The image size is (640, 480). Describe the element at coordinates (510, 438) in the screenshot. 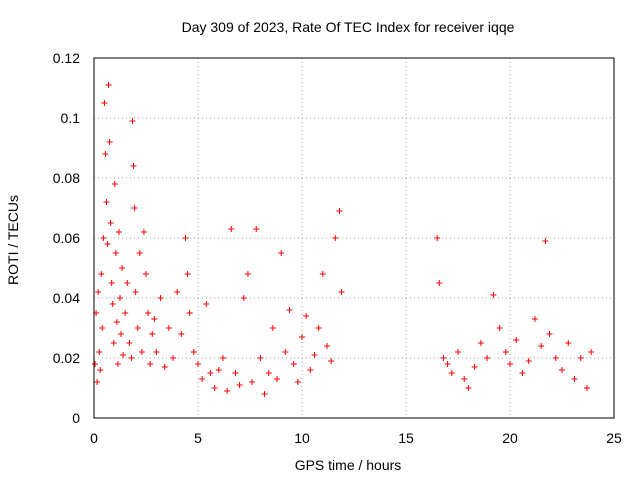

I see `x-tick-label: 20` at that location.